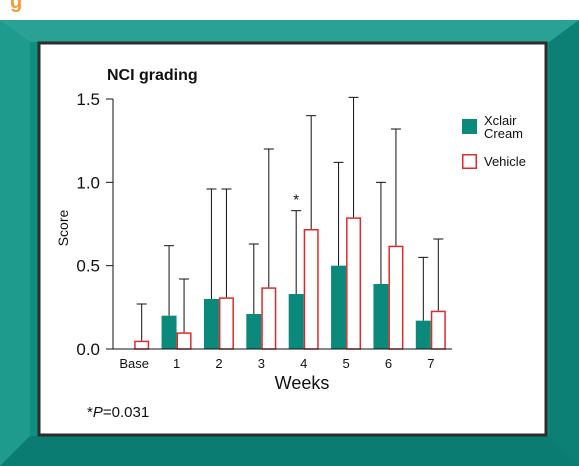  I want to click on x-tick-label: 6, so click(388, 363).